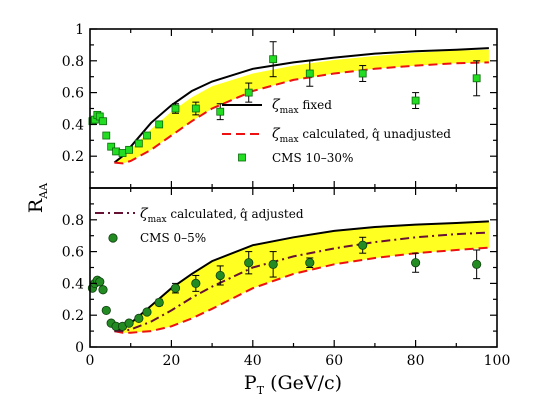 The image size is (550, 400). Describe the element at coordinates (253, 361) in the screenshot. I see `bottom-x-tick-label: 40` at that location.